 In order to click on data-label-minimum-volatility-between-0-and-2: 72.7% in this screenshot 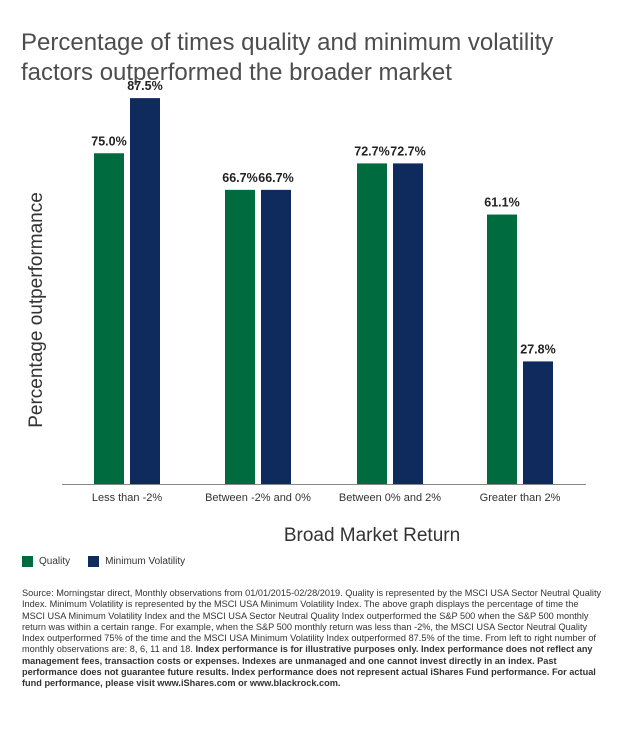, I will do `click(407, 151)`.